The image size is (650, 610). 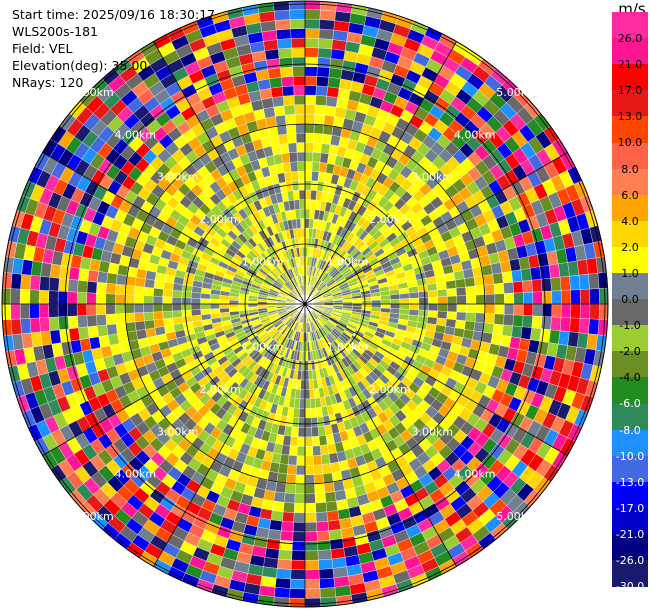 What do you see at coordinates (630, 273) in the screenshot?
I see `colorbar-tick: 1.0` at bounding box center [630, 273].